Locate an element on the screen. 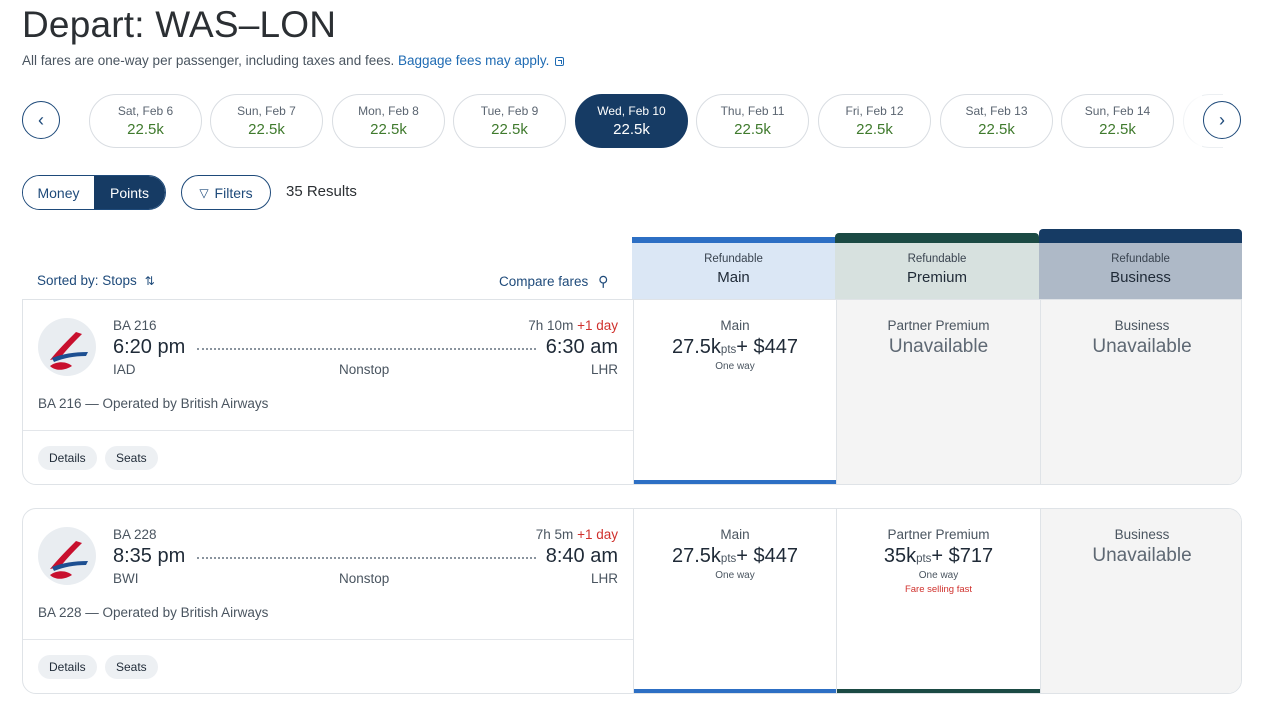 This screenshot has height=710, width=1280. date-label: Sat, Feb 6 is located at coordinates (145, 111).